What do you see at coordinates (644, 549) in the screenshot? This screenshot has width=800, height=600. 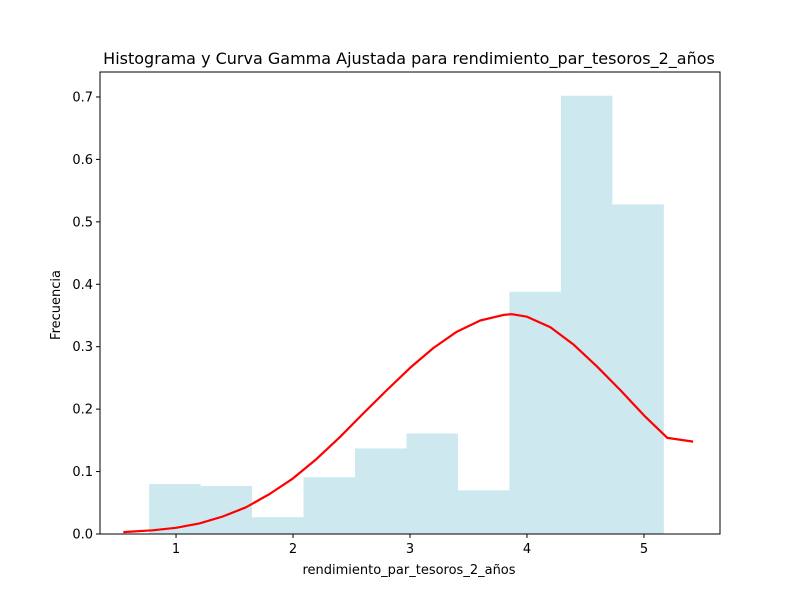 I see `x-tick-label: 5` at bounding box center [644, 549].